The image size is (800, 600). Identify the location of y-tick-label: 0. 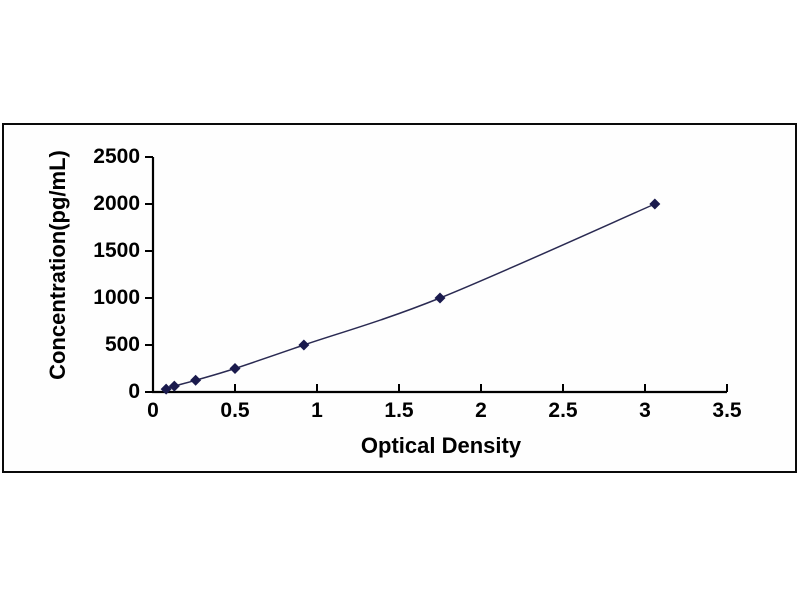
(134, 391).